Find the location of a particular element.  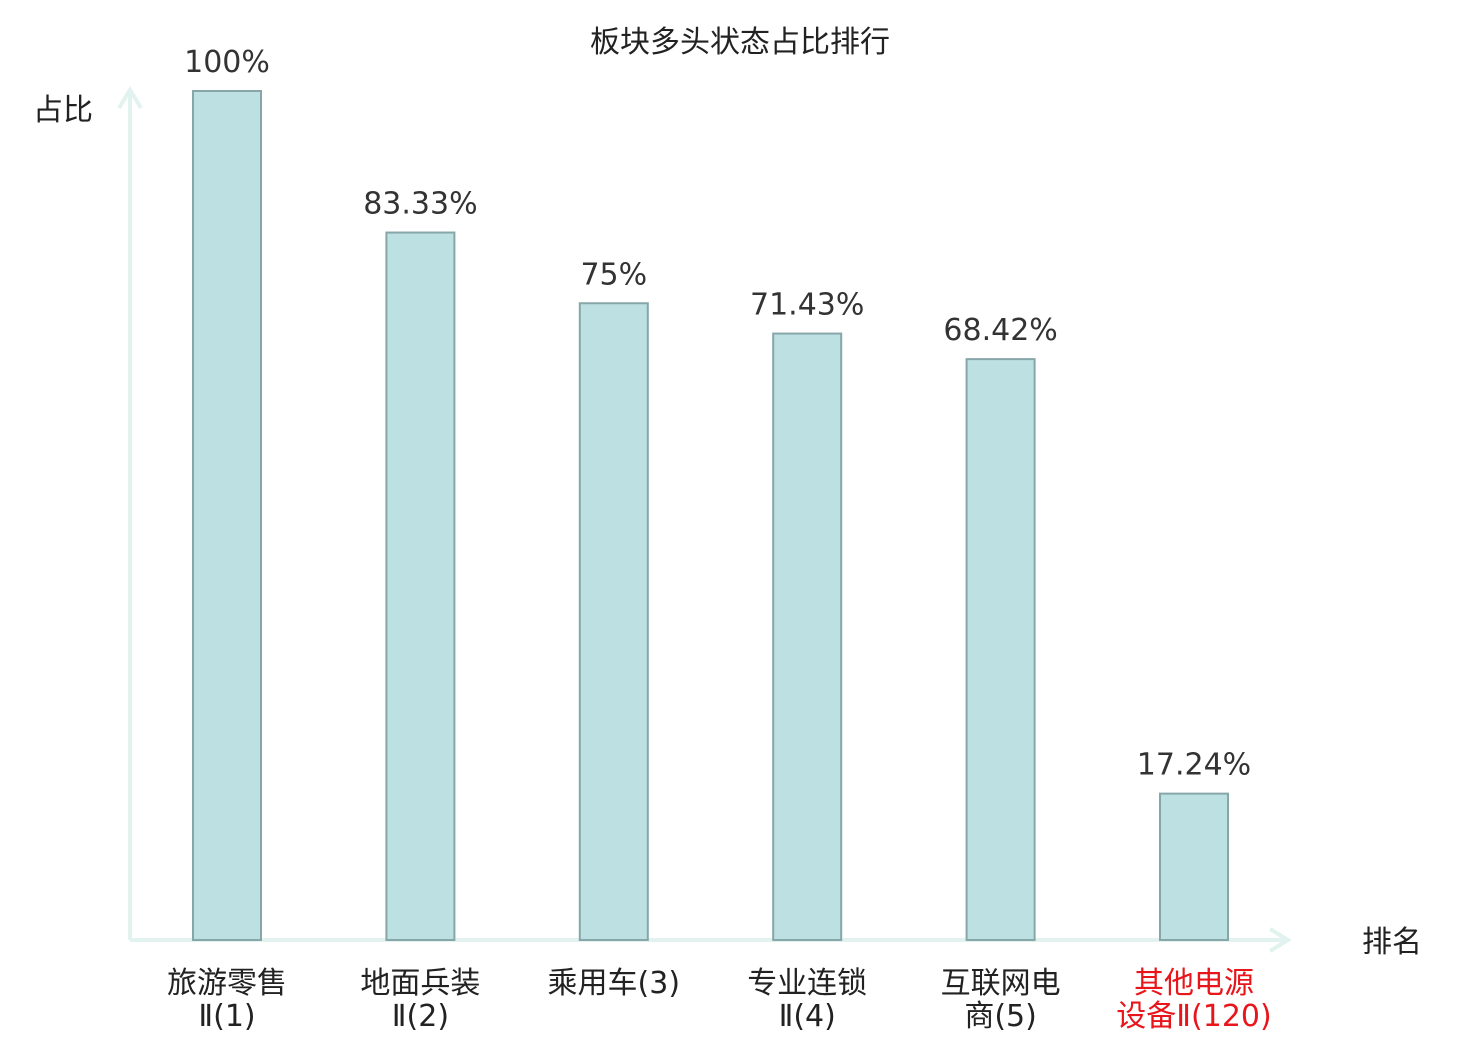

x-tick-label: 其他电源设备Ⅱ(120) is located at coordinates (1193, 1000).